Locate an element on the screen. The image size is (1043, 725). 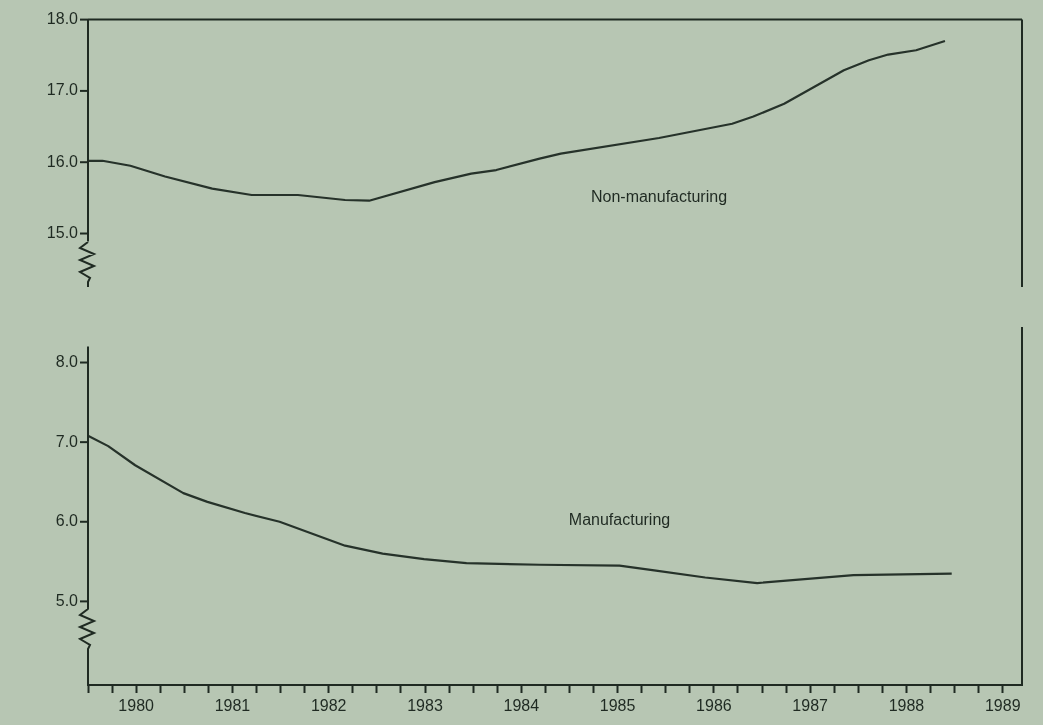
y-tick-label: 15.0 is located at coordinates (62, 232).